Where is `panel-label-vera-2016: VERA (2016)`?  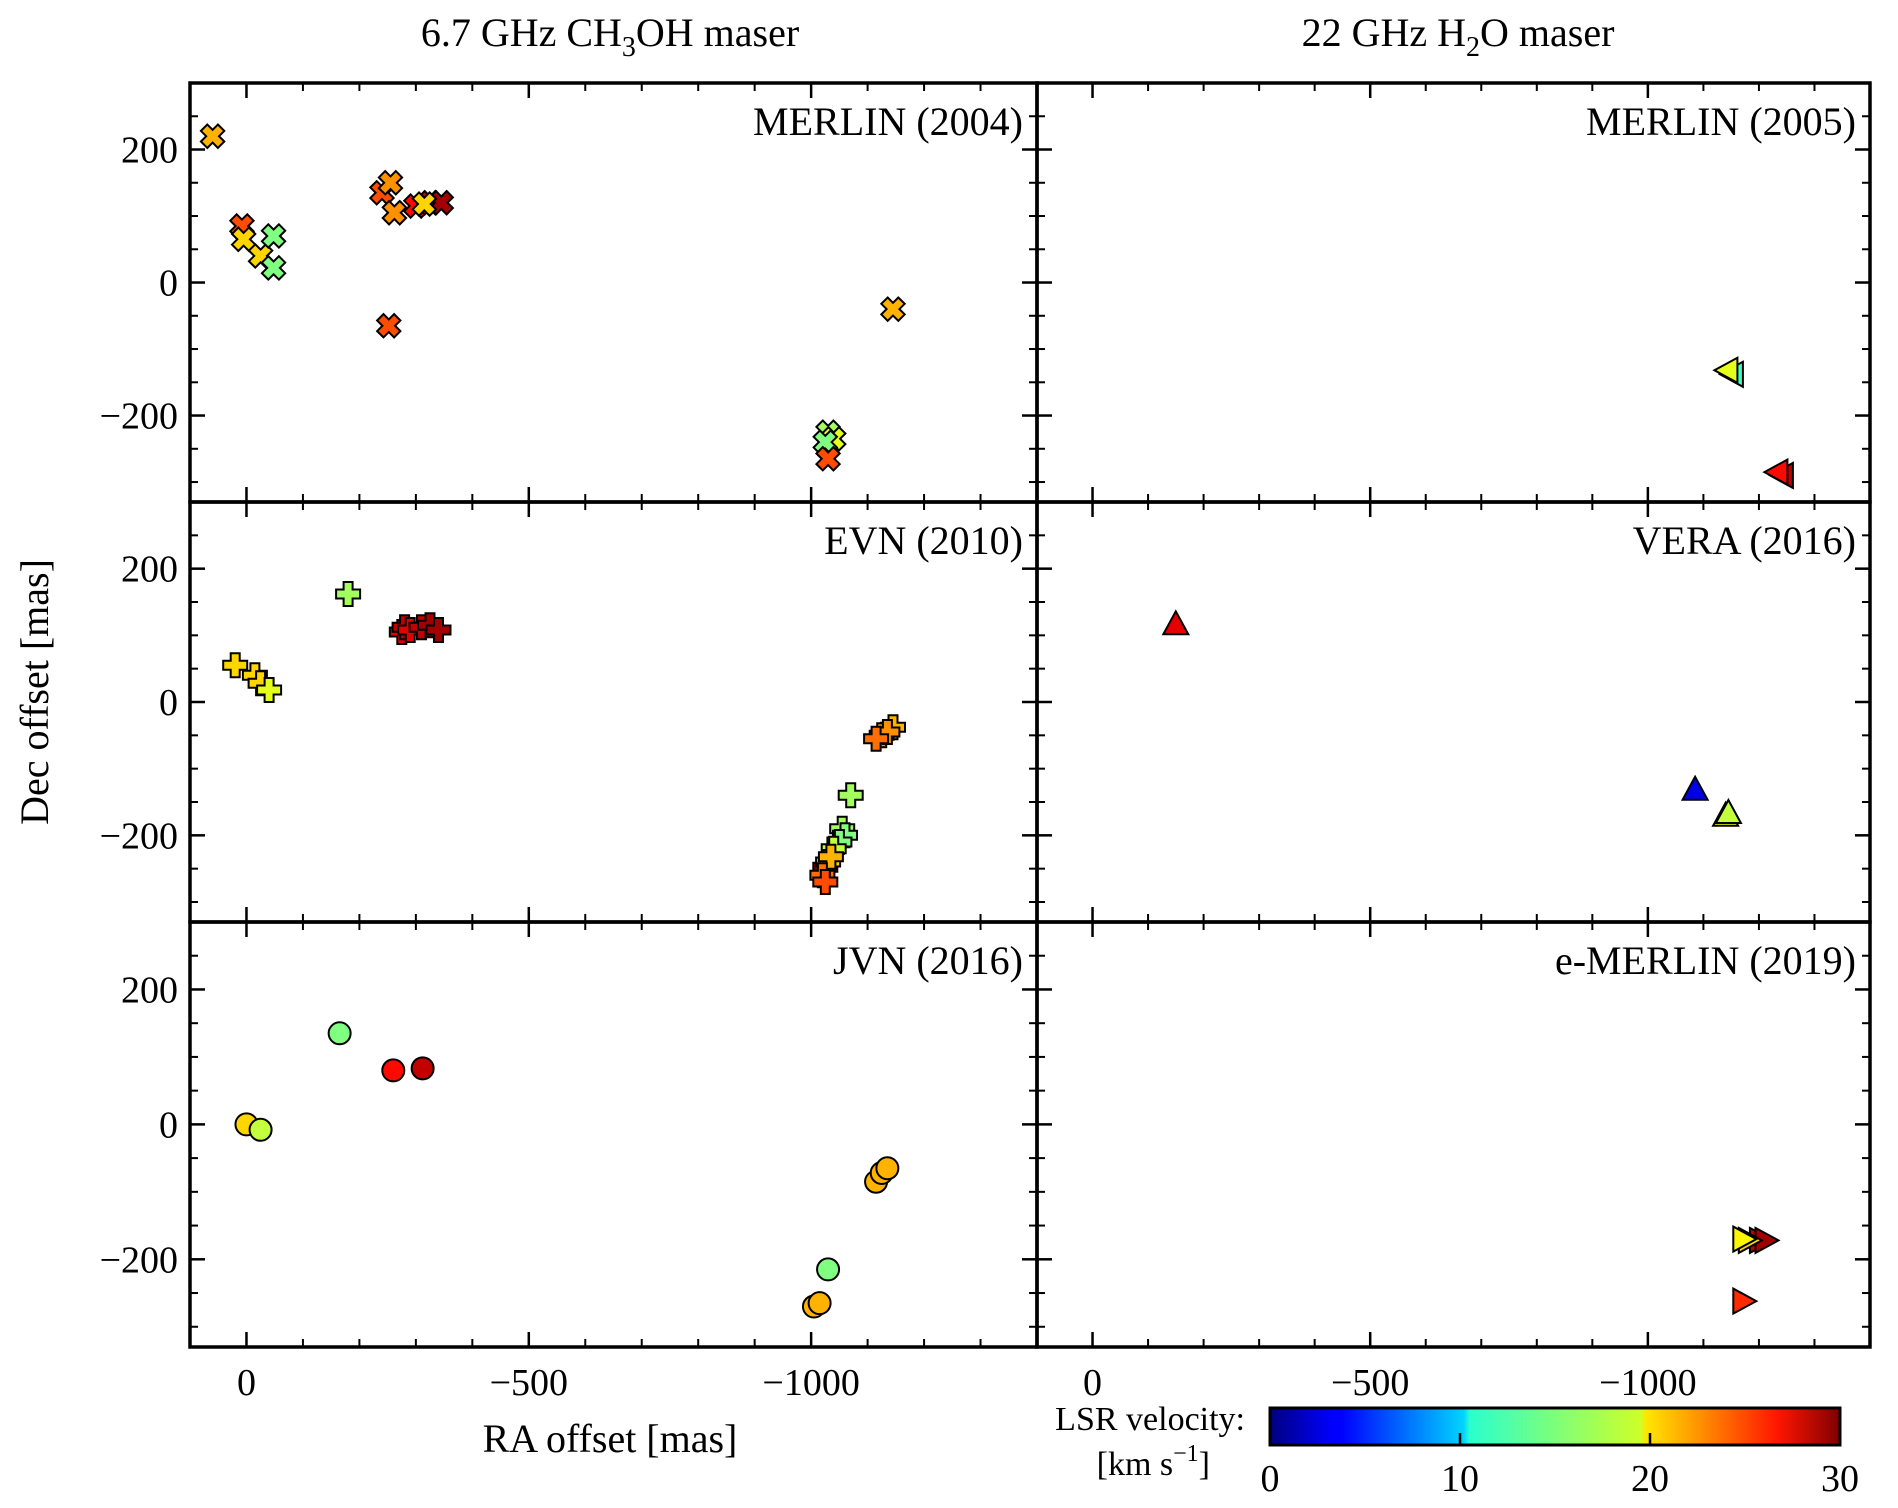
panel-label-vera-2016: VERA (2016) is located at coordinates (1744, 540).